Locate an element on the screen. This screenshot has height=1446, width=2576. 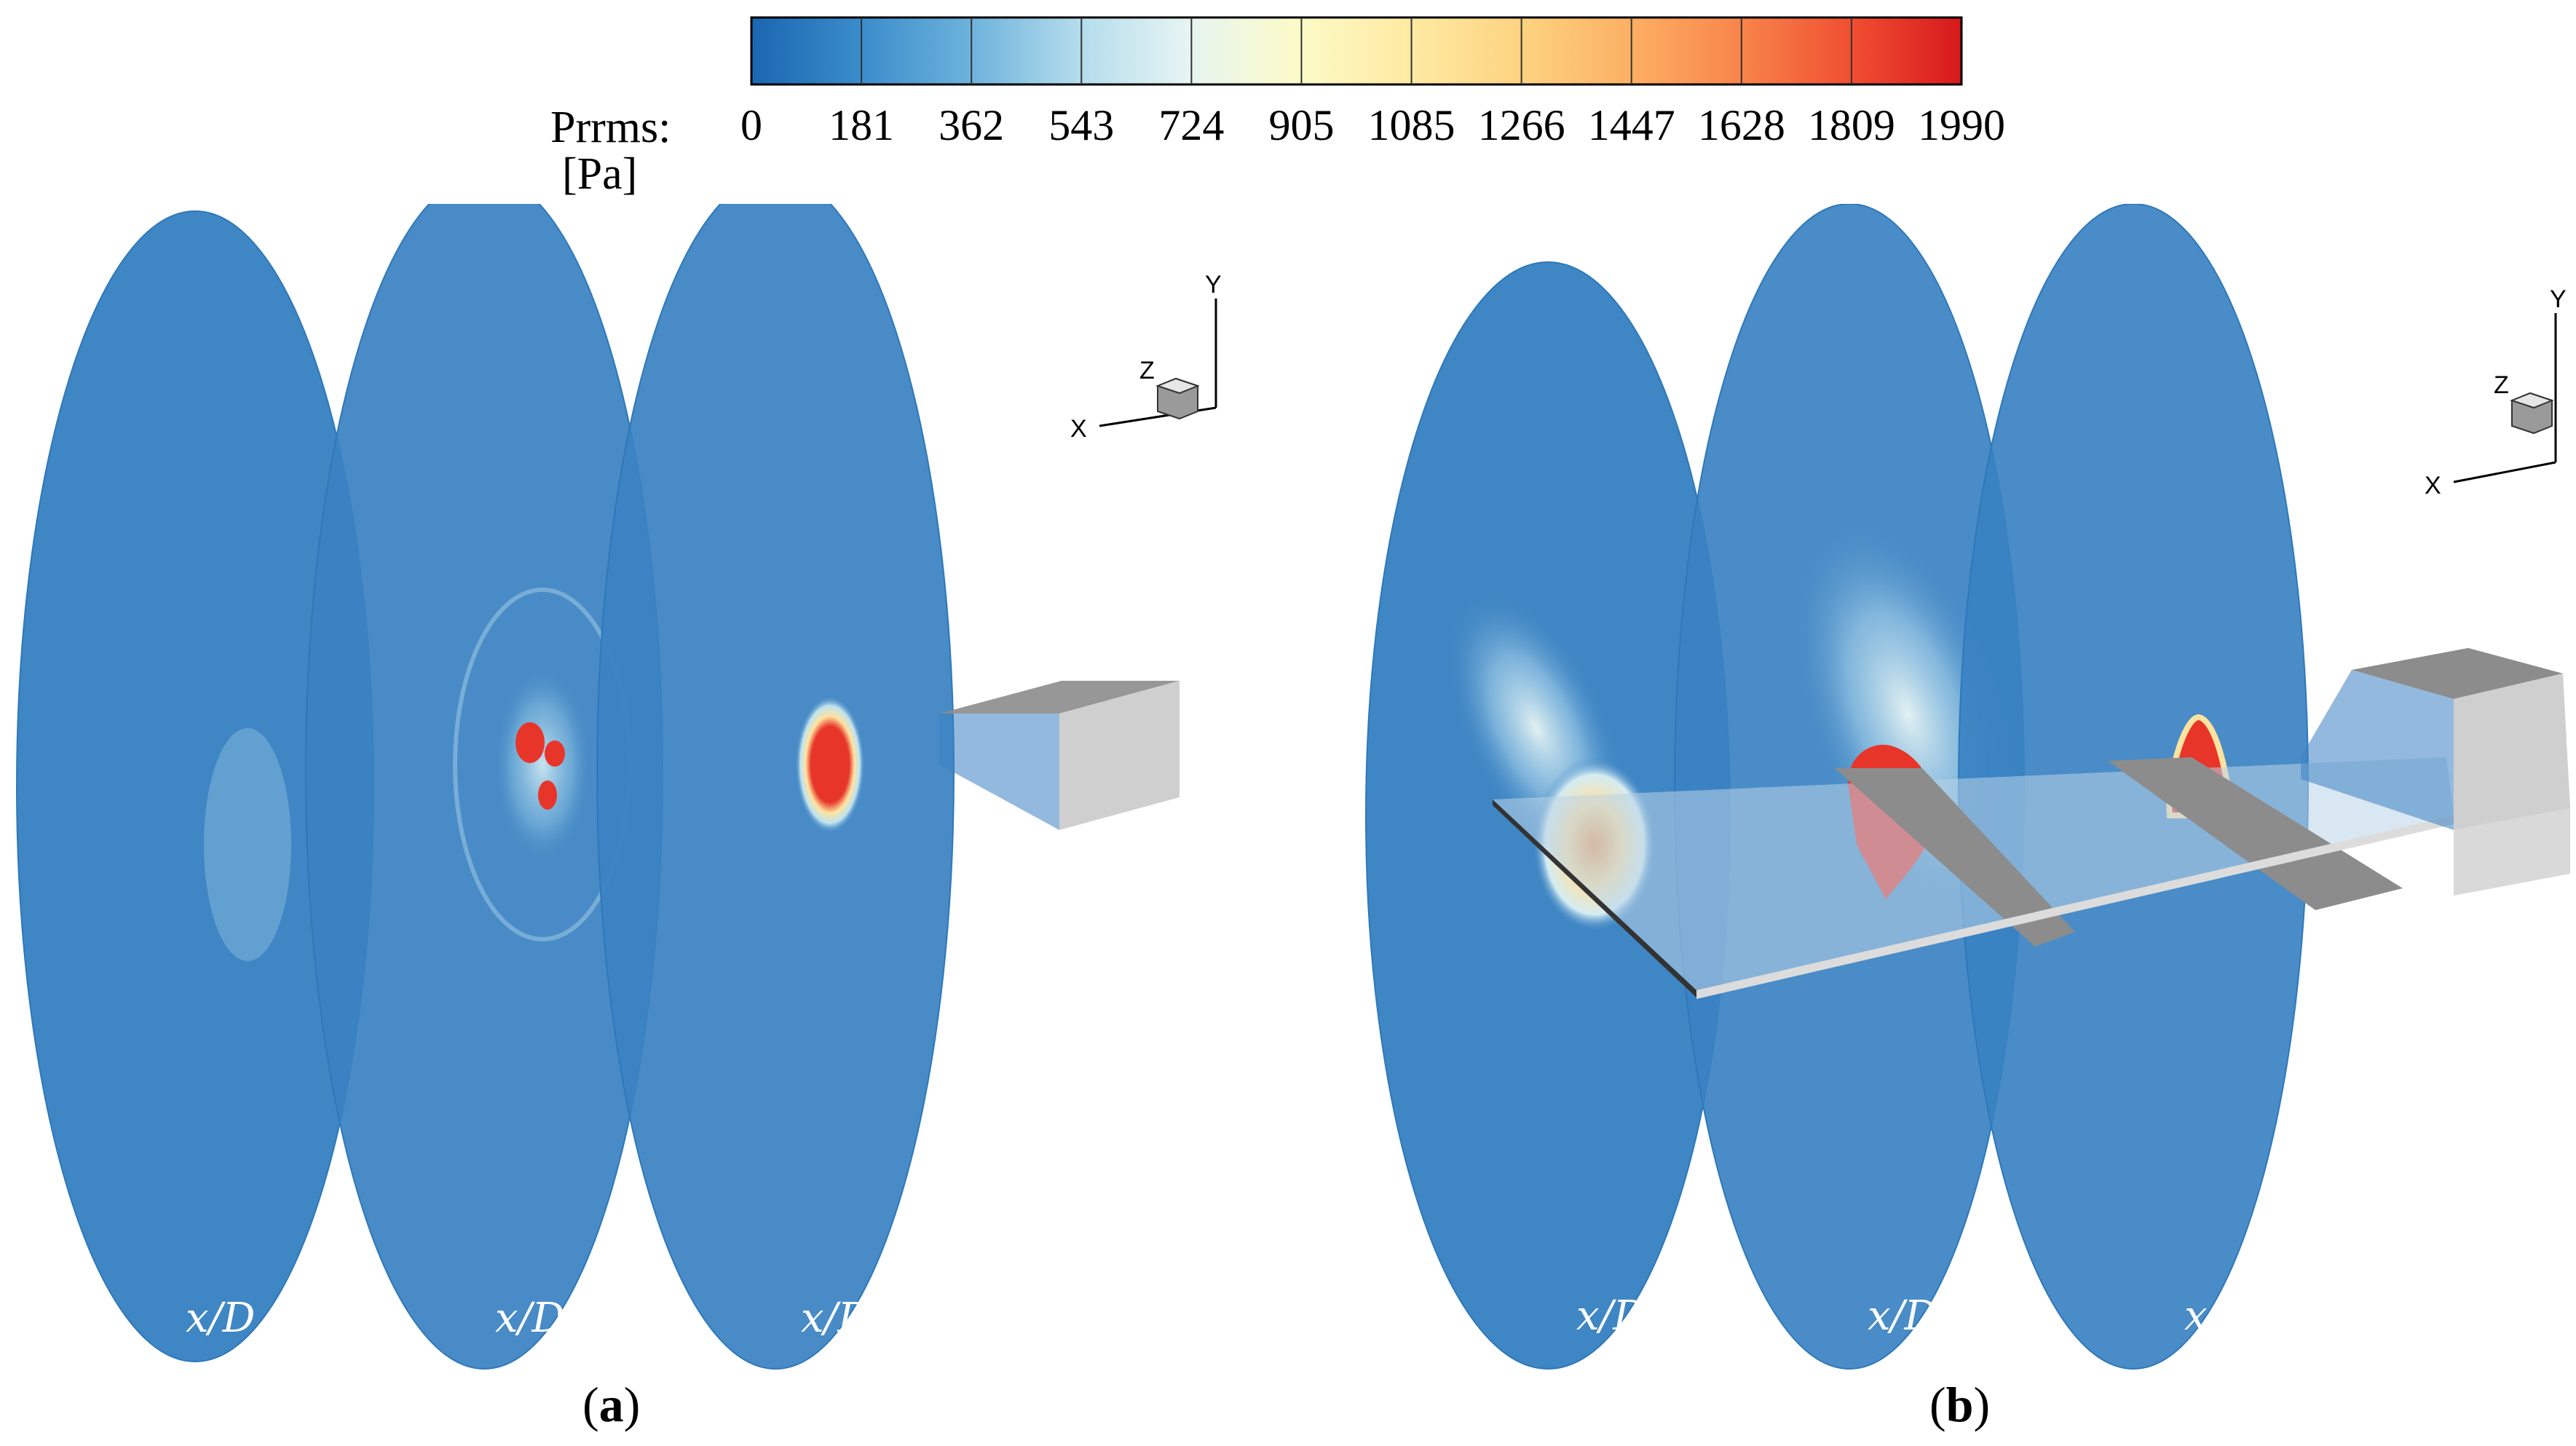
colorbar is located at coordinates (1357, 51).